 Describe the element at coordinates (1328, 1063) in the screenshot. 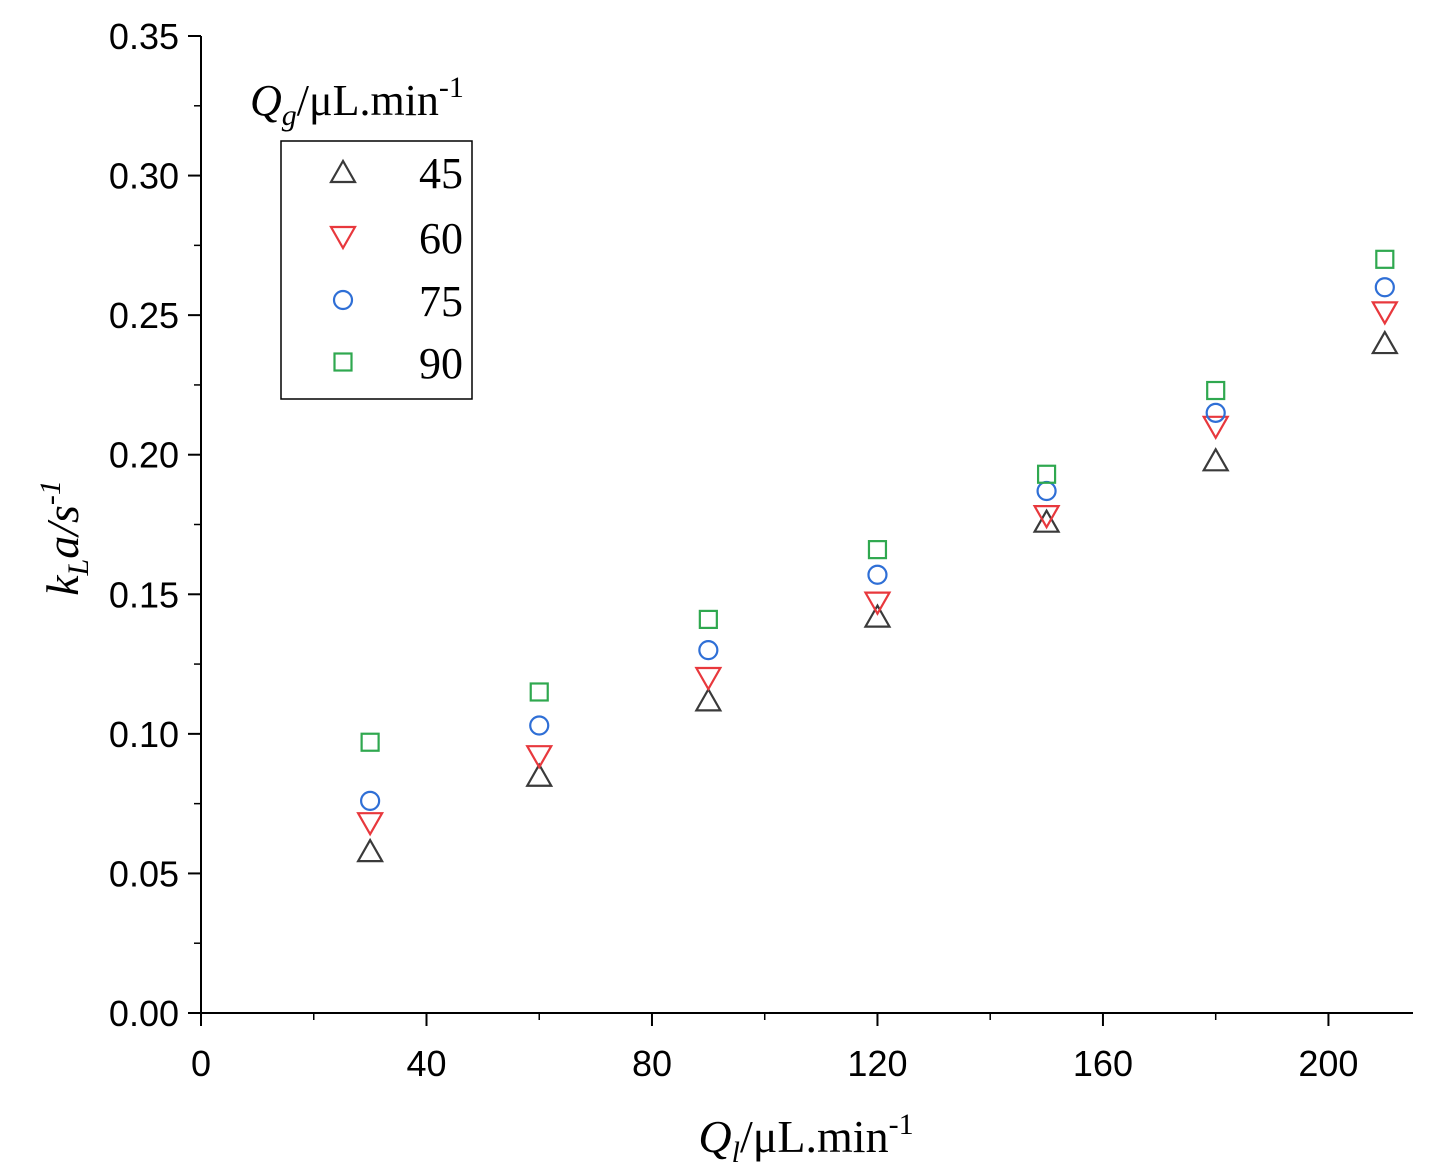

I see `x-tick-label: 200` at that location.